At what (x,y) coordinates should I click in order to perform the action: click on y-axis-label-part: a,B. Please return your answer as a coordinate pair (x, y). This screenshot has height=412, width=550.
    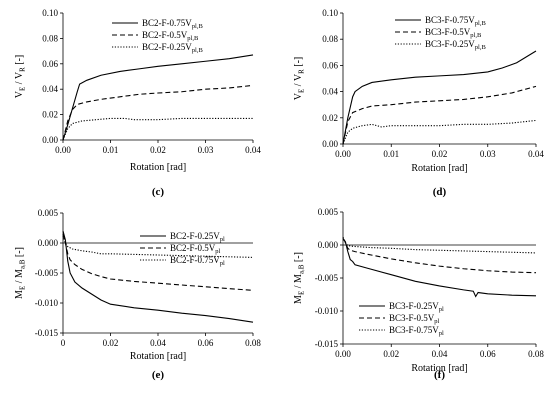
    Looking at the image, I should click on (302, 269).